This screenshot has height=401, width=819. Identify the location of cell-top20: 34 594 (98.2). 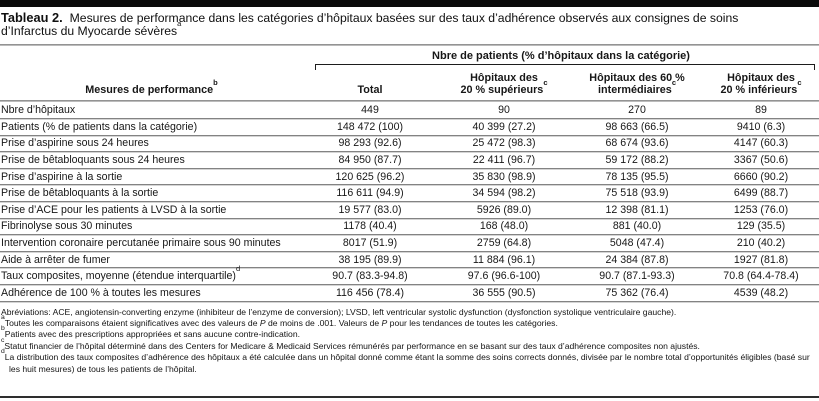
(504, 193).